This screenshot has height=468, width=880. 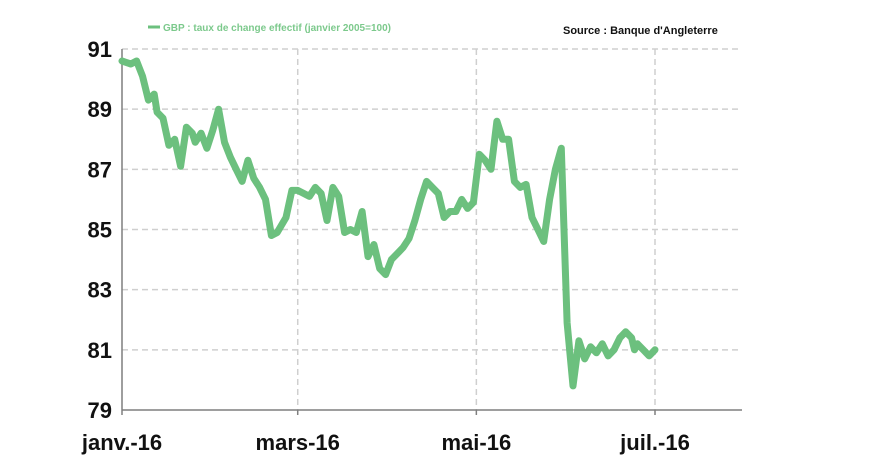 What do you see at coordinates (476, 442) in the screenshot?
I see `x-tick-label: mai-16` at bounding box center [476, 442].